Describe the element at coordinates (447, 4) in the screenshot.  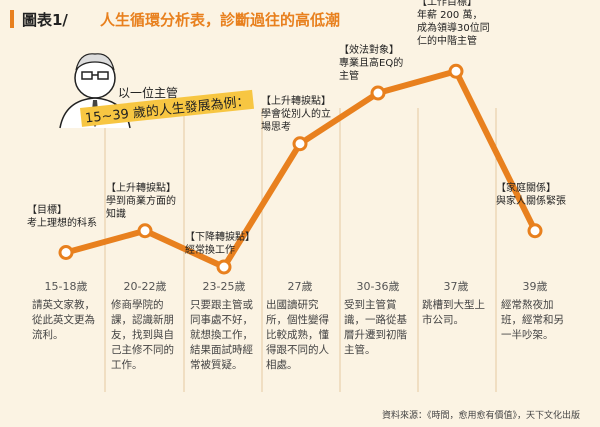
I see `milestone-tag: 【工作目標】` at that location.